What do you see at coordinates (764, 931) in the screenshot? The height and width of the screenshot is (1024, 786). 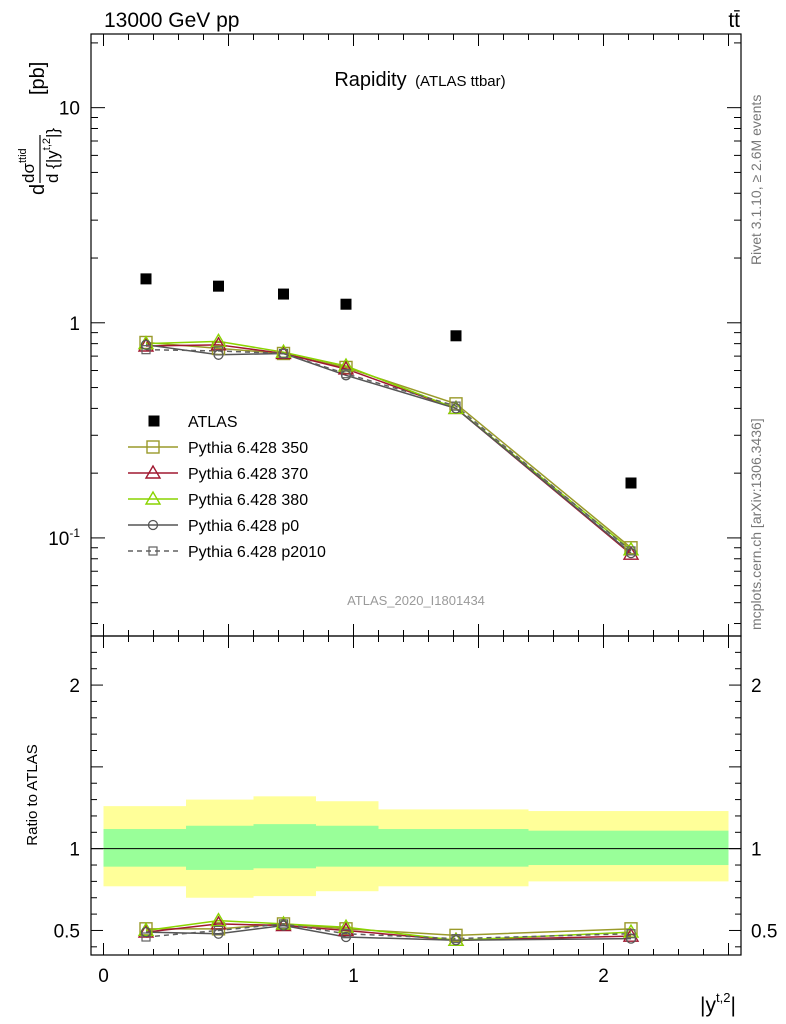 I see `ratio-y-tick-label-right: 0.5` at bounding box center [764, 931].